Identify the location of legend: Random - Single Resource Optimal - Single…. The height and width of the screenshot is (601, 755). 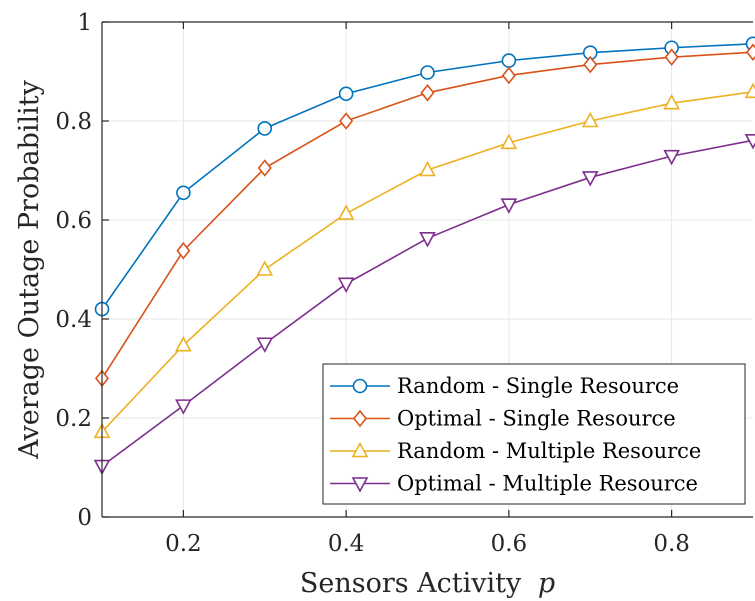
(534, 434).